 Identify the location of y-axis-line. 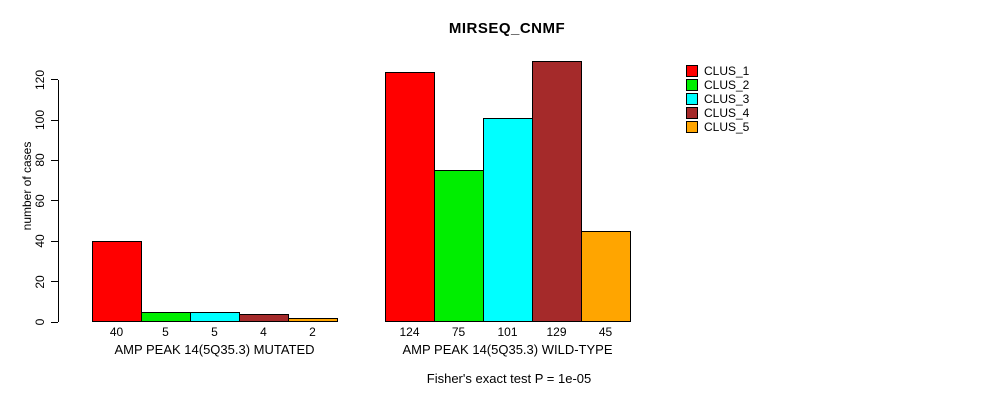
(58, 201).